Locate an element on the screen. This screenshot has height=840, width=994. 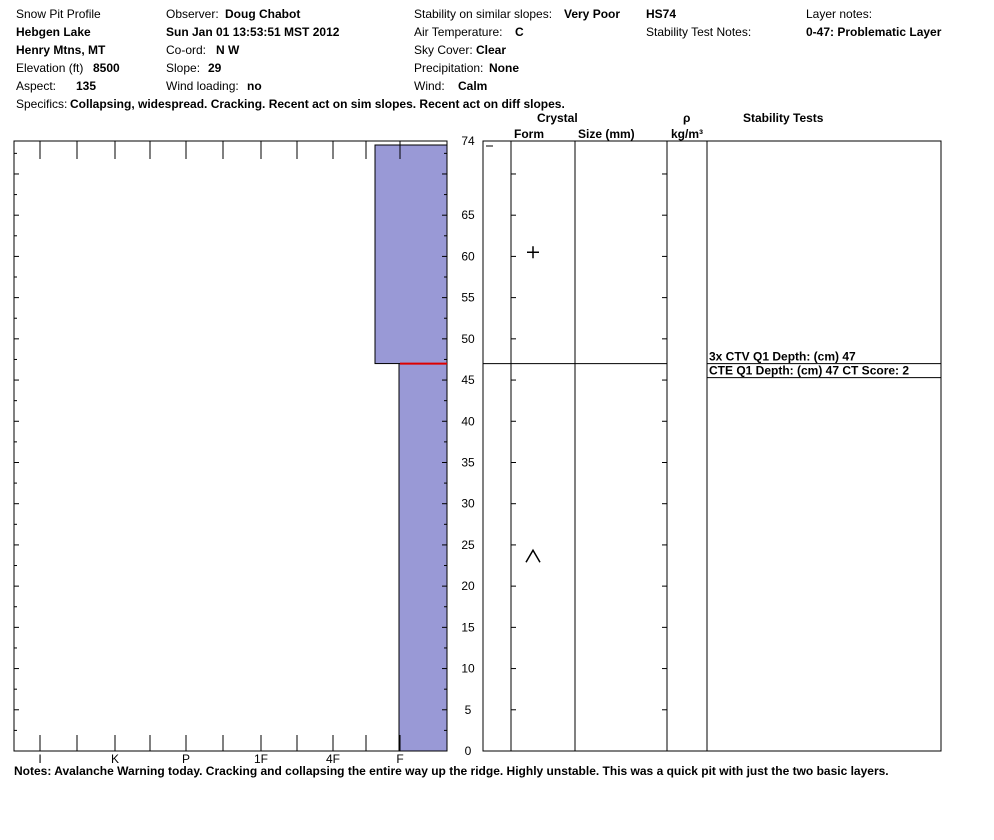
hardness-tick-label: 4F is located at coordinates (333, 759).